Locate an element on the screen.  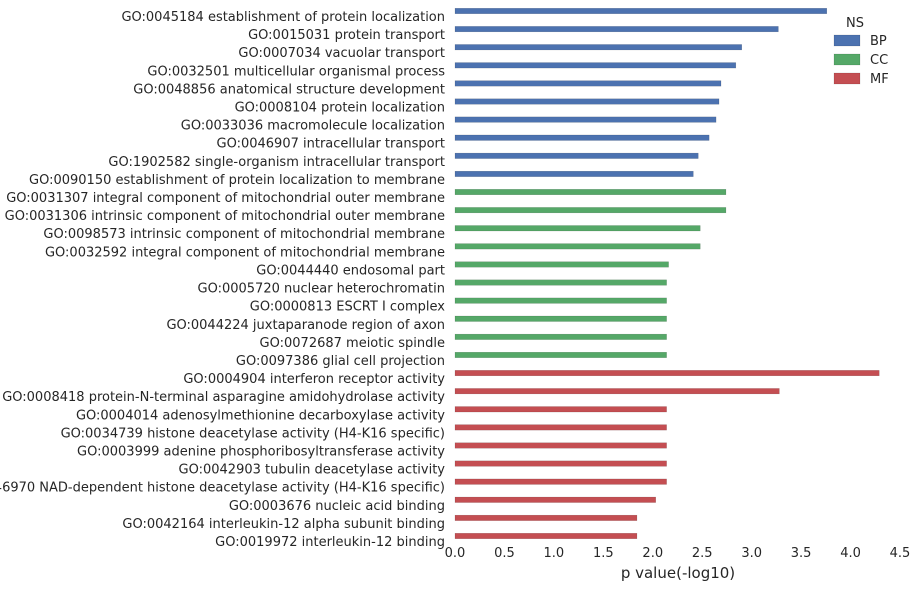
legend-label-mf: MF is located at coordinates (879, 79).